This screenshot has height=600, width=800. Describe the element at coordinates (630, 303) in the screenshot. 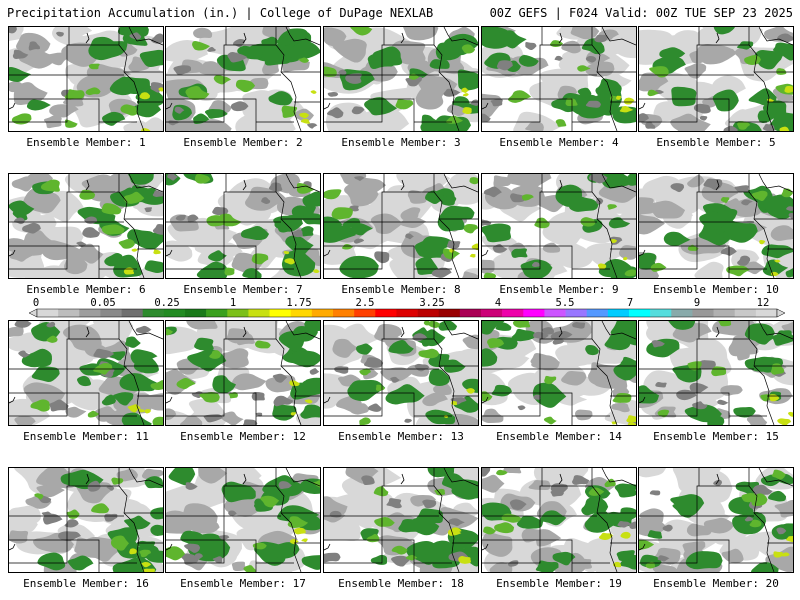

I see `colorbar-tick-label: 7` at that location.